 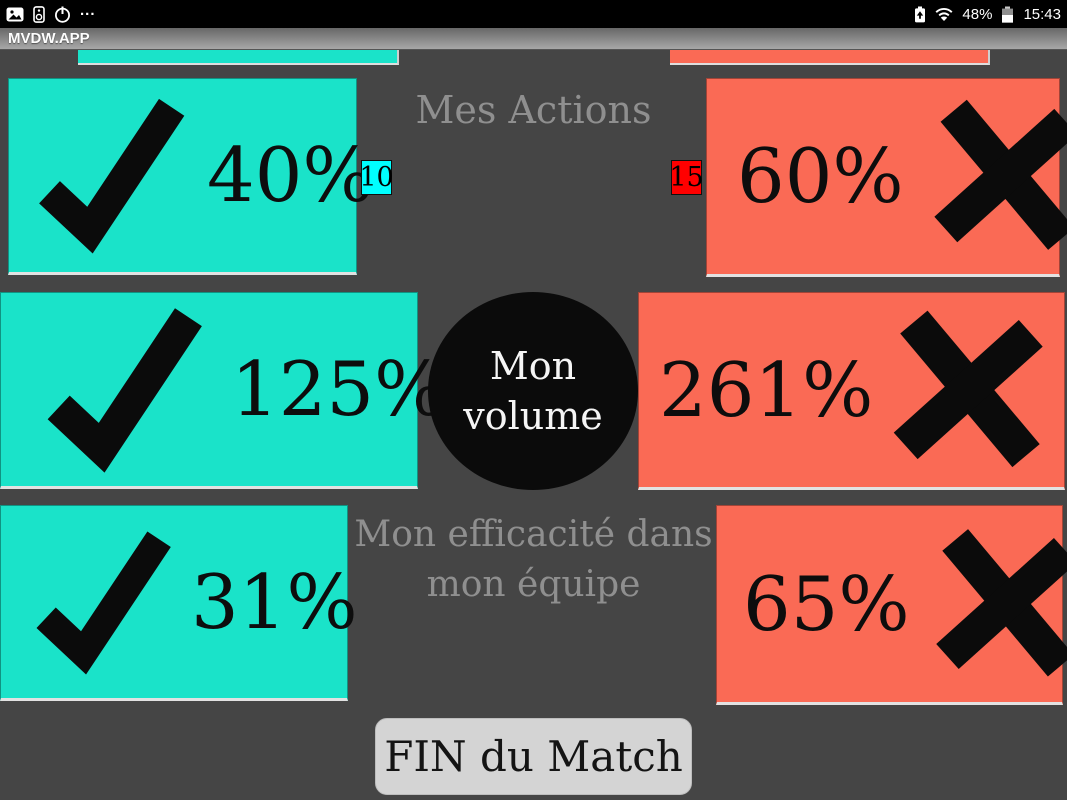 What do you see at coordinates (338, 389) in the screenshot?
I see `volume-success-pct: 125%` at bounding box center [338, 389].